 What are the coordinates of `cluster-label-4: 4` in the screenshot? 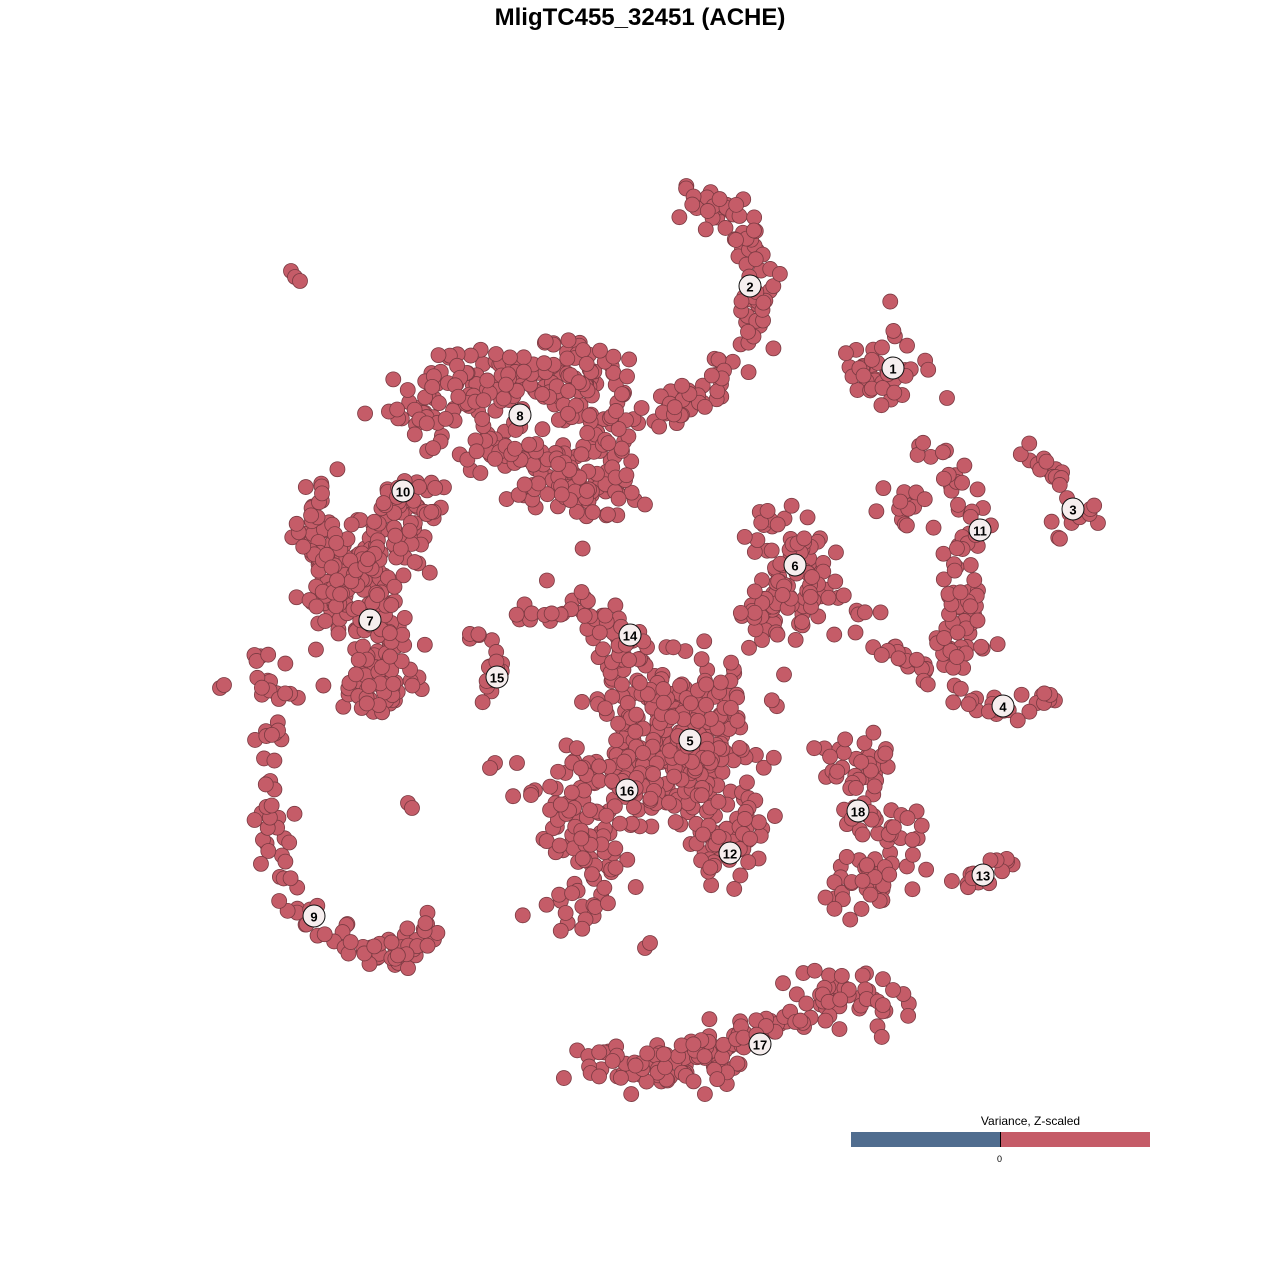 It's located at (1003, 706).